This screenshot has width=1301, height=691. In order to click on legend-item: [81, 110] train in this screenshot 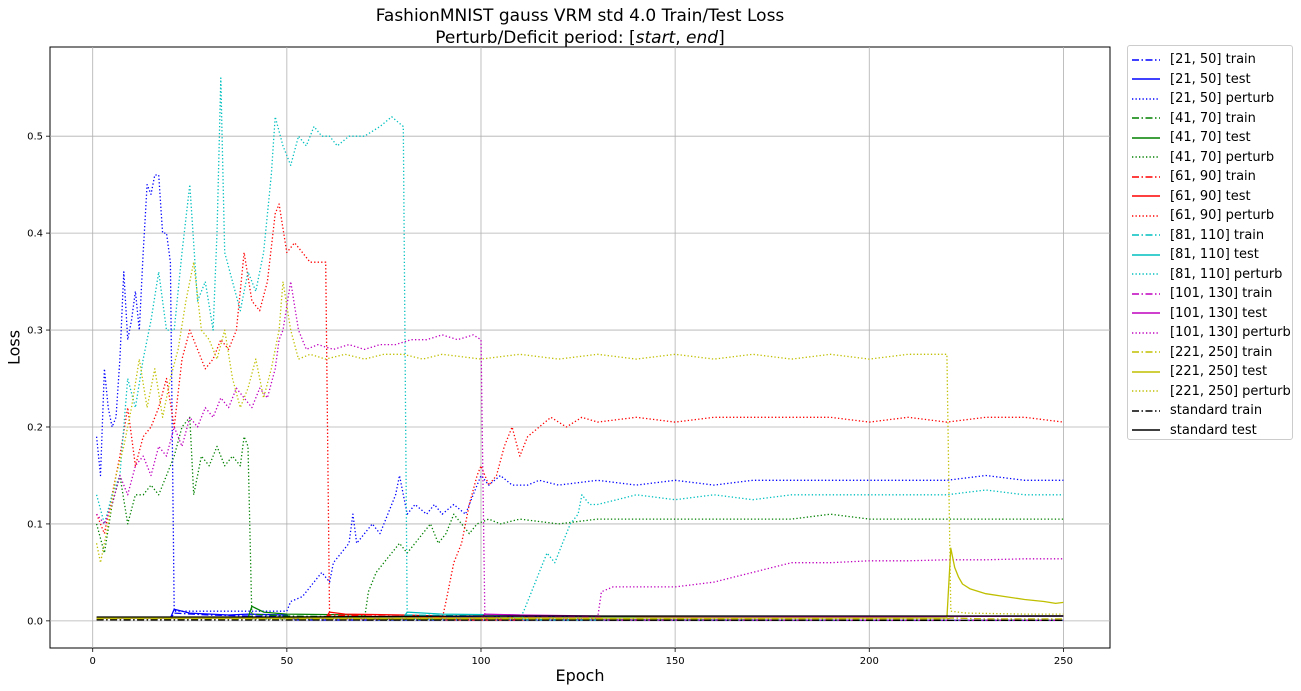, I will do `click(1212, 236)`.